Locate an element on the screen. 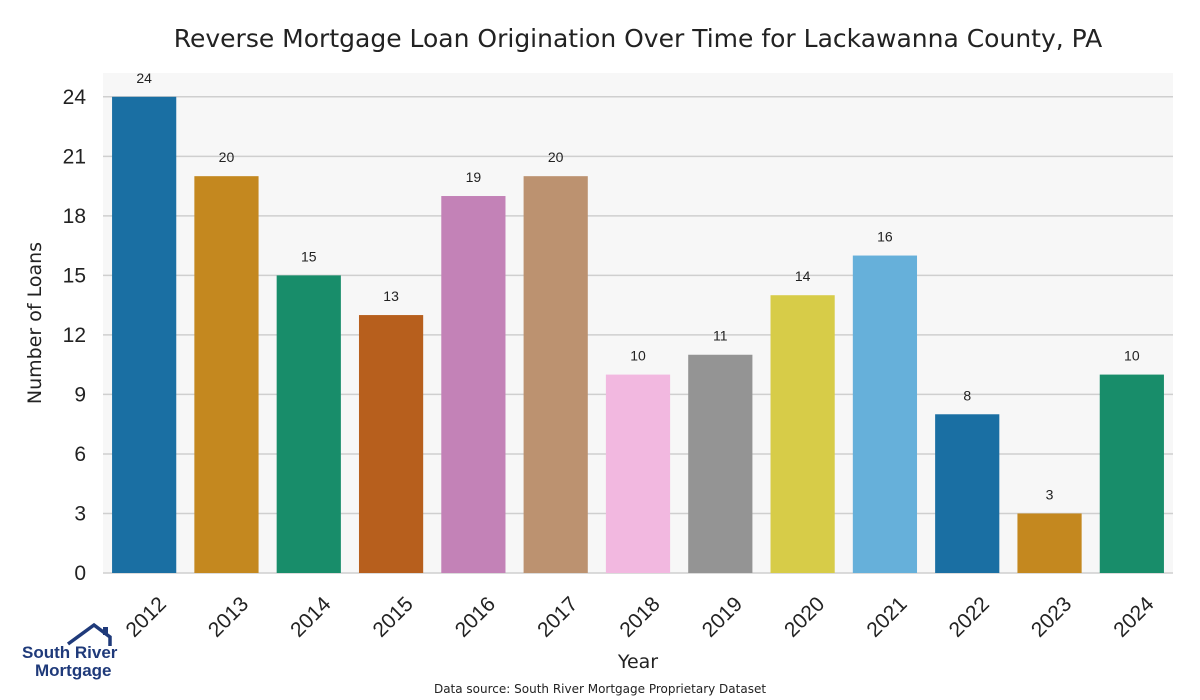 The width and height of the screenshot is (1200, 700). x-tick-label: 2013 is located at coordinates (228, 616).